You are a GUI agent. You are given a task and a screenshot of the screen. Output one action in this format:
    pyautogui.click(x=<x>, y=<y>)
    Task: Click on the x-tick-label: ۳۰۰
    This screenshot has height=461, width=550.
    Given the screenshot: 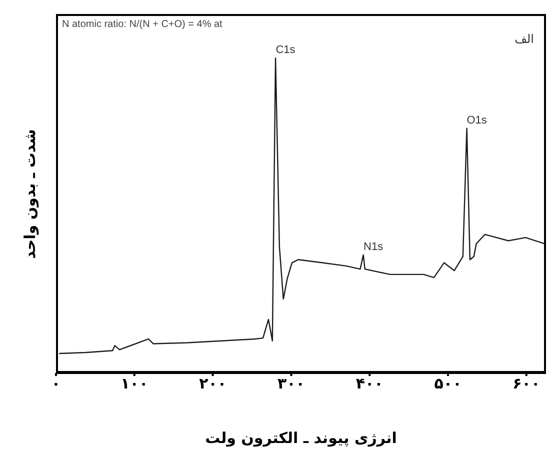 What is the action you would take?
    pyautogui.click(x=291, y=383)
    